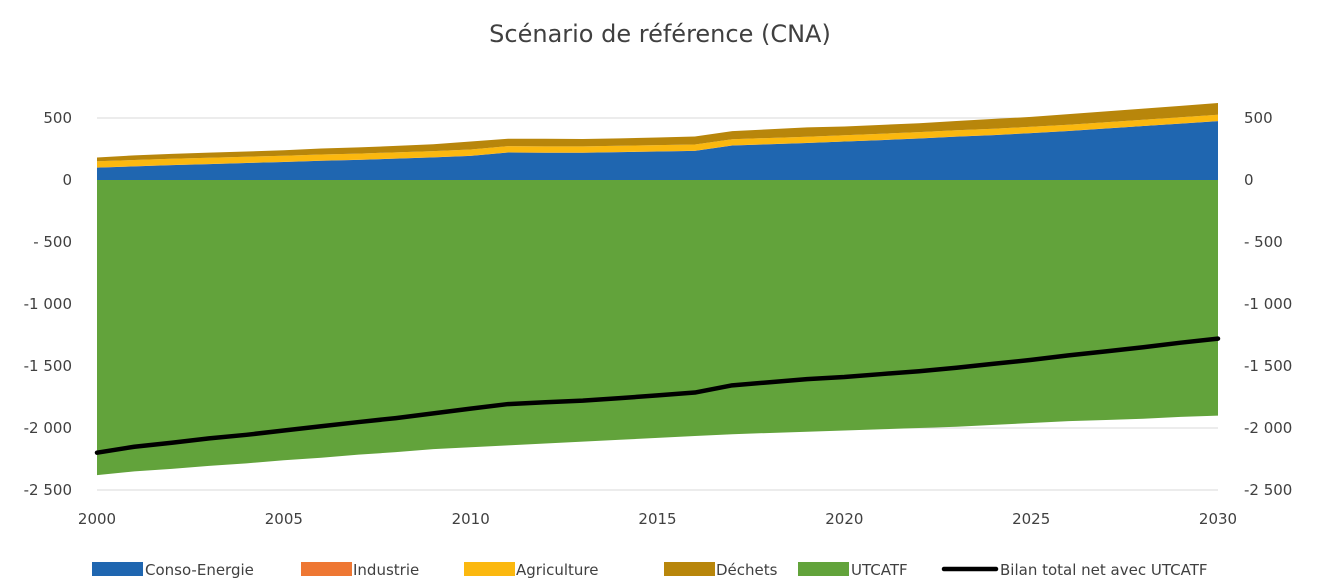 This screenshot has width=1319, height=585. Describe the element at coordinates (117, 569) in the screenshot. I see `legend-swatch-conso-energie` at that location.